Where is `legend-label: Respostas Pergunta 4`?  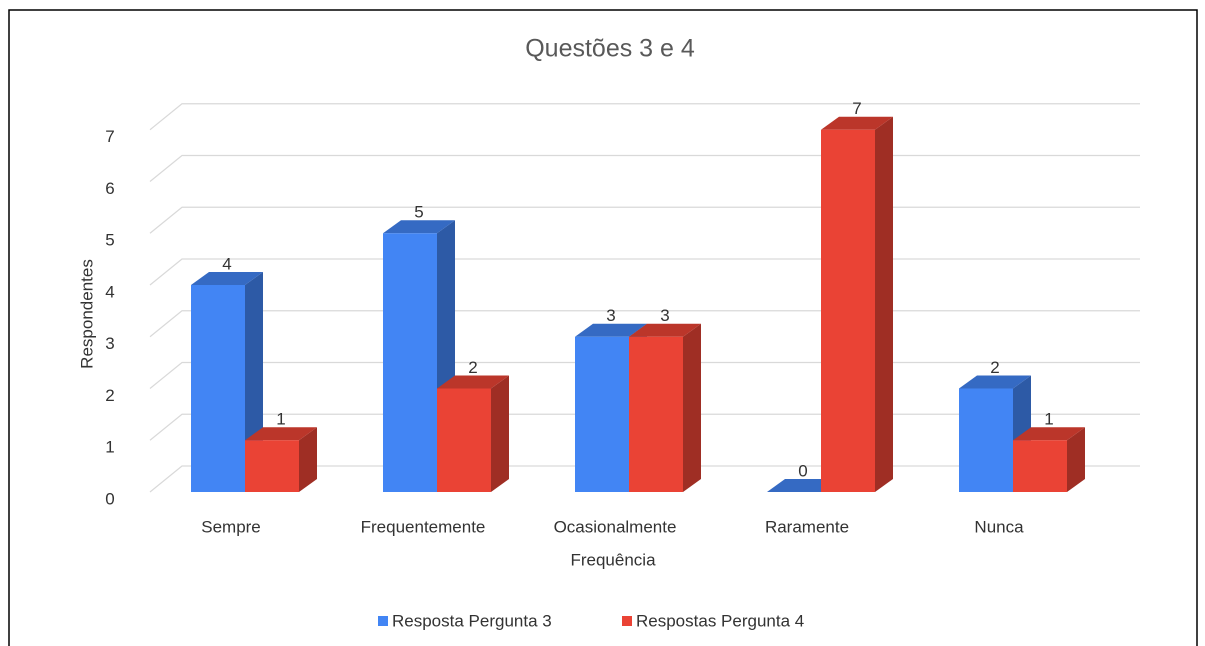 legend-label: Respostas Pergunta 4 is located at coordinates (720, 620).